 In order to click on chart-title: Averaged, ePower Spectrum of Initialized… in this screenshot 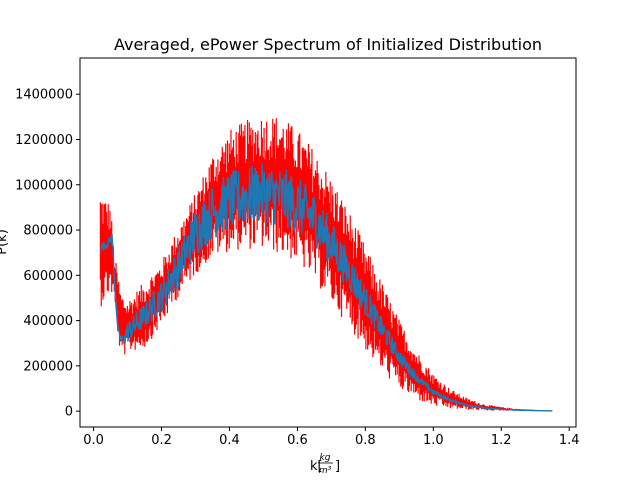, I will do `click(328, 44)`.